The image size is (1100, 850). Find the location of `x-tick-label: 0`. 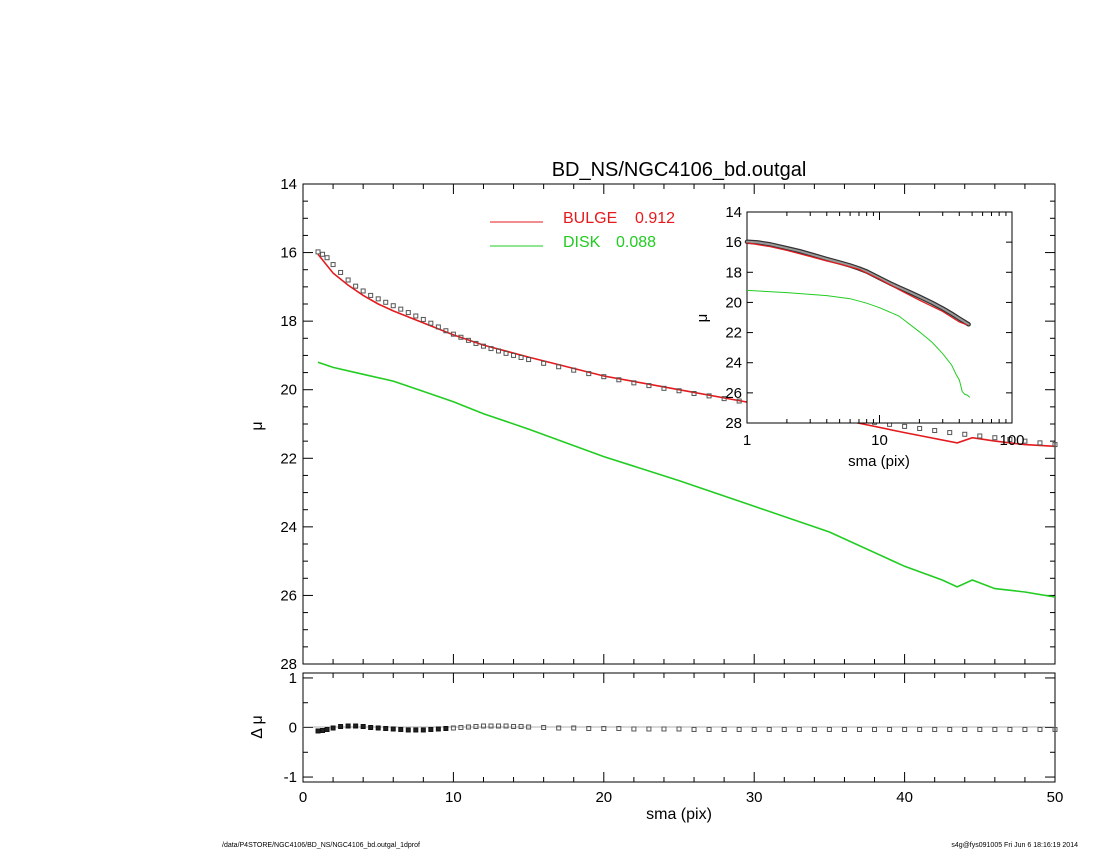

x-tick-label: 0 is located at coordinates (303, 797).